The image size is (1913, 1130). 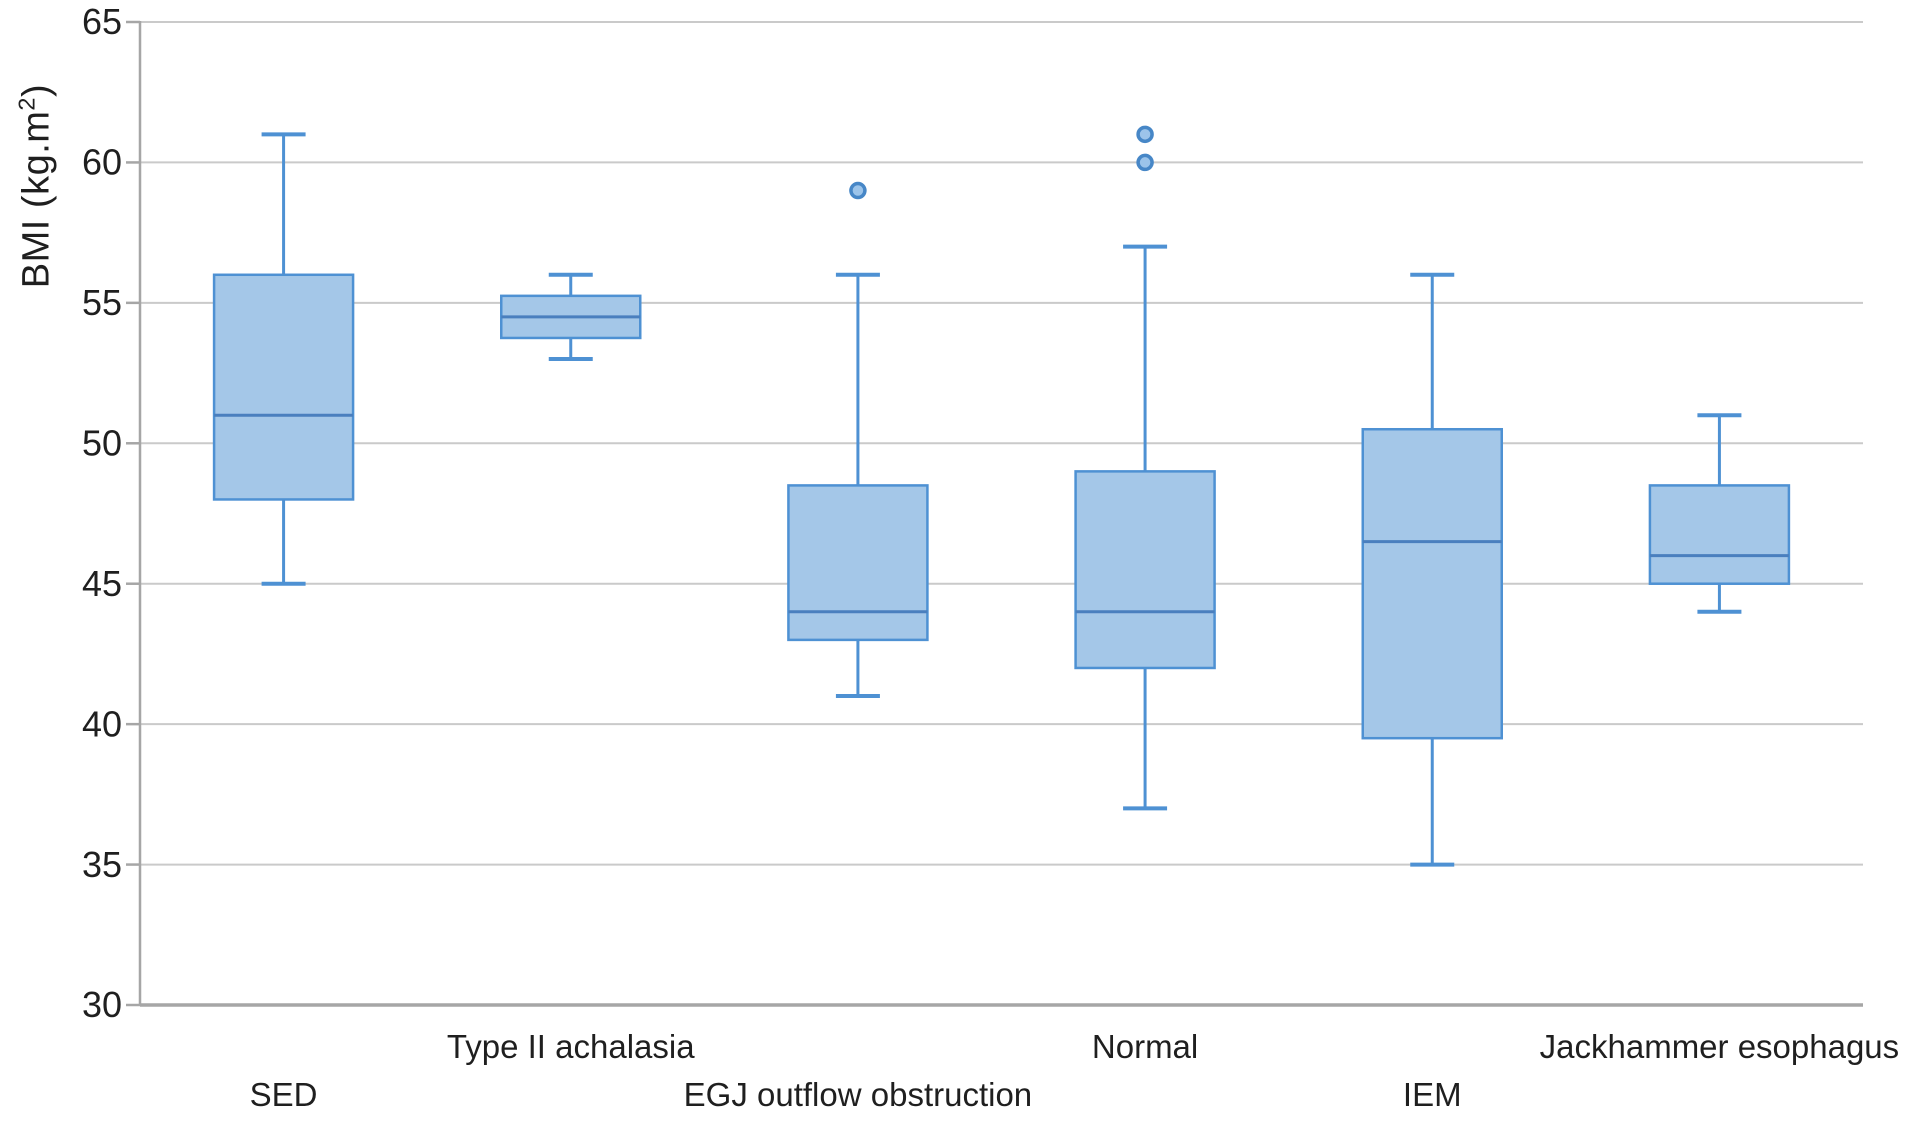 I want to click on y-axis-title: BMI (kg.m2), so click(x=36, y=186).